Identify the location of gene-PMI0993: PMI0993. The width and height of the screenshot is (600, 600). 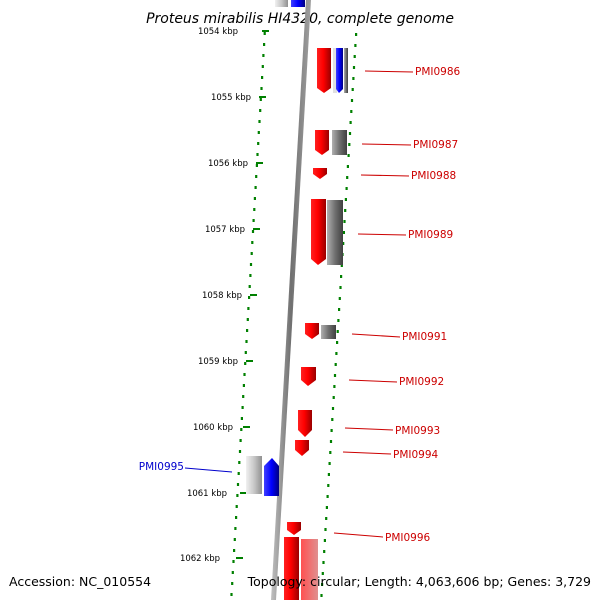
(369, 423).